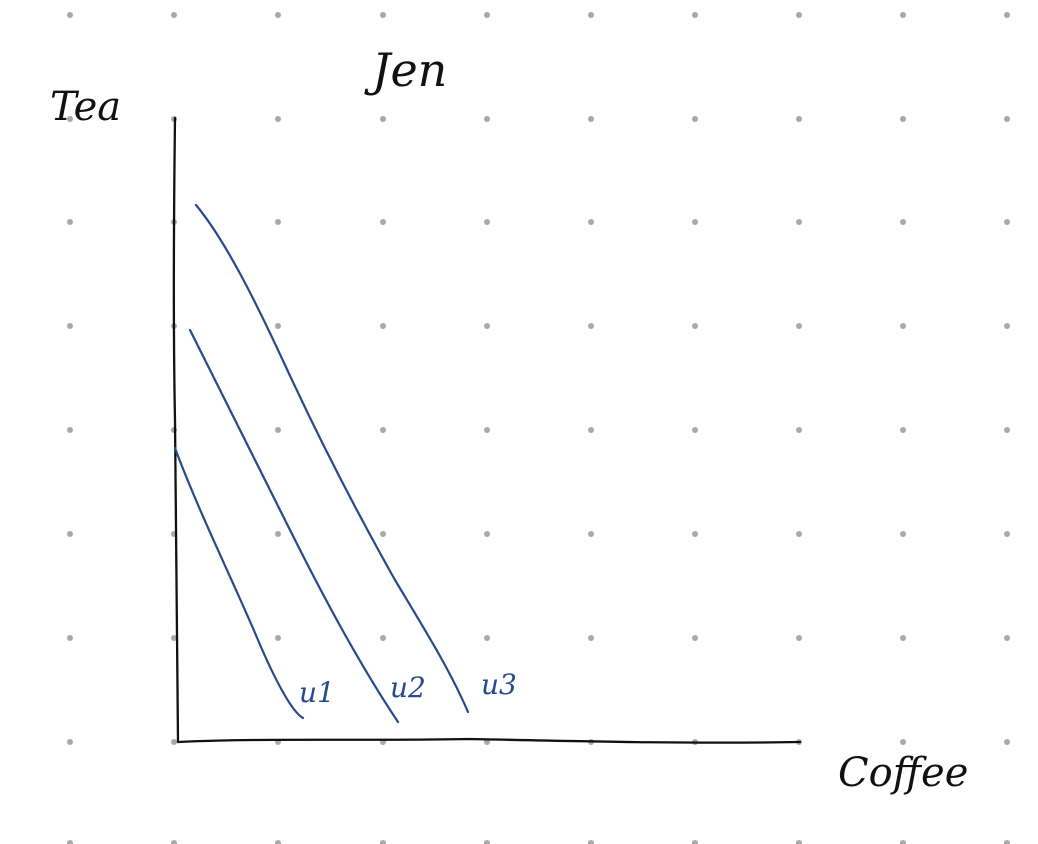 This screenshot has height=844, width=1038. What do you see at coordinates (489, 740) in the screenshot?
I see `x-axis-line` at bounding box center [489, 740].